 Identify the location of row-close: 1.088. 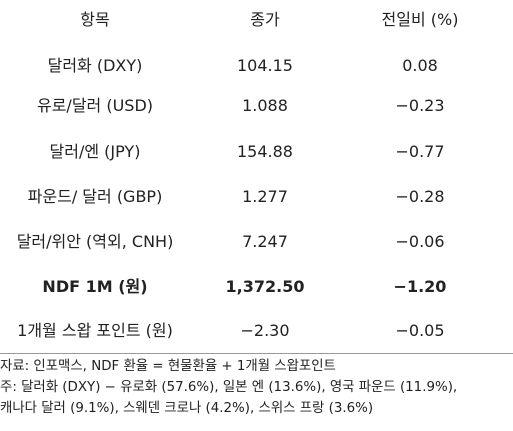
(265, 105).